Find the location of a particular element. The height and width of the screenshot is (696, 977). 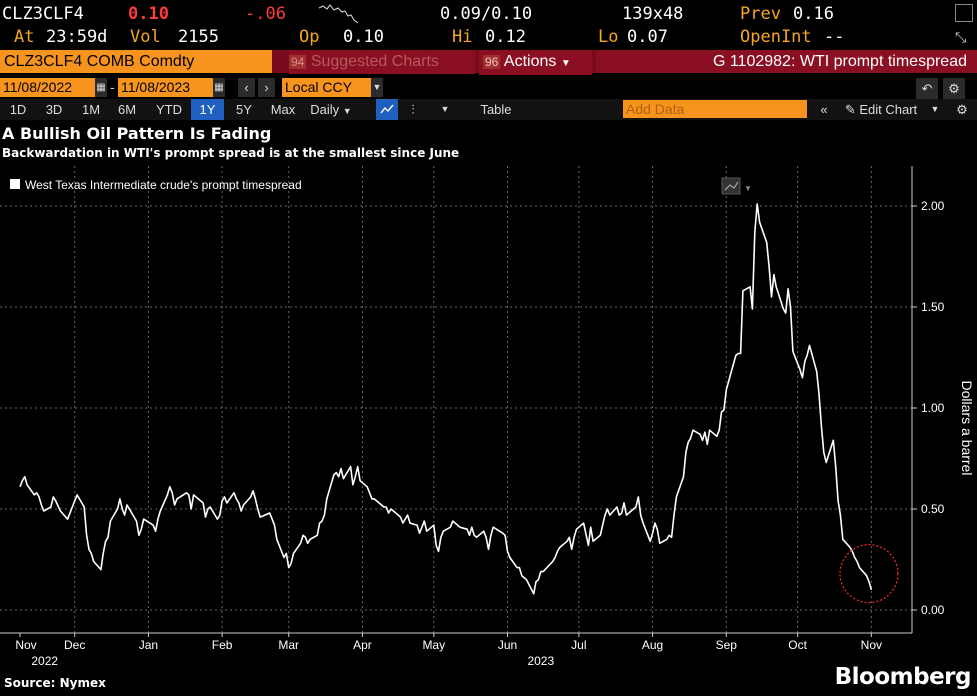

last-price: 0.10 is located at coordinates (148, 14).